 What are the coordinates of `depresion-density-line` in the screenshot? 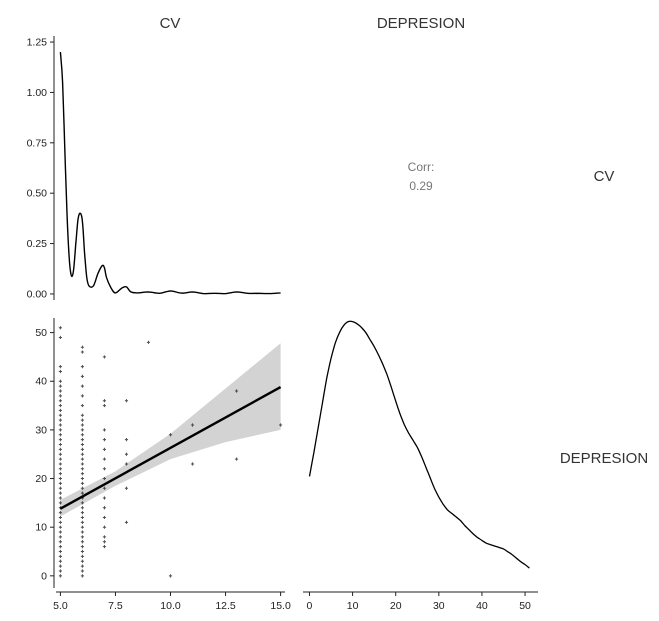 It's located at (419, 444).